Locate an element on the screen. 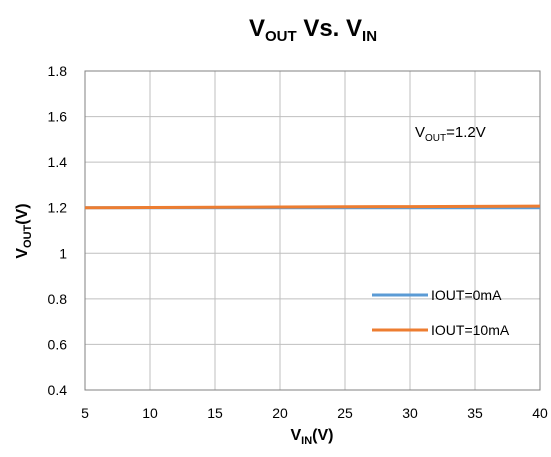  x-tick-label: 5 is located at coordinates (85, 413).